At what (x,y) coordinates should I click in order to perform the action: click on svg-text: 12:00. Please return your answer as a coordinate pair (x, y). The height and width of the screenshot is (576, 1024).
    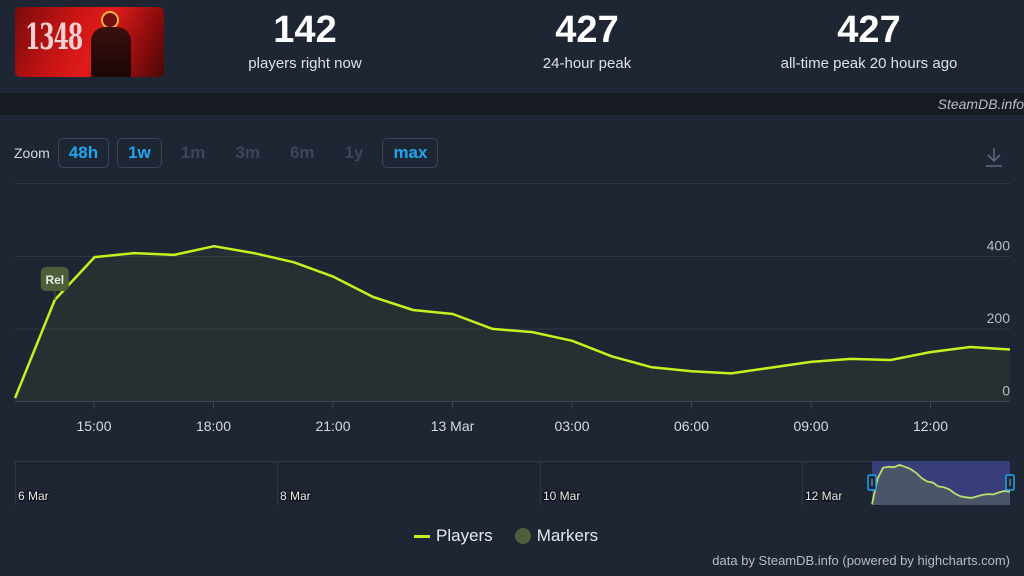
    Looking at the image, I should click on (930, 426).